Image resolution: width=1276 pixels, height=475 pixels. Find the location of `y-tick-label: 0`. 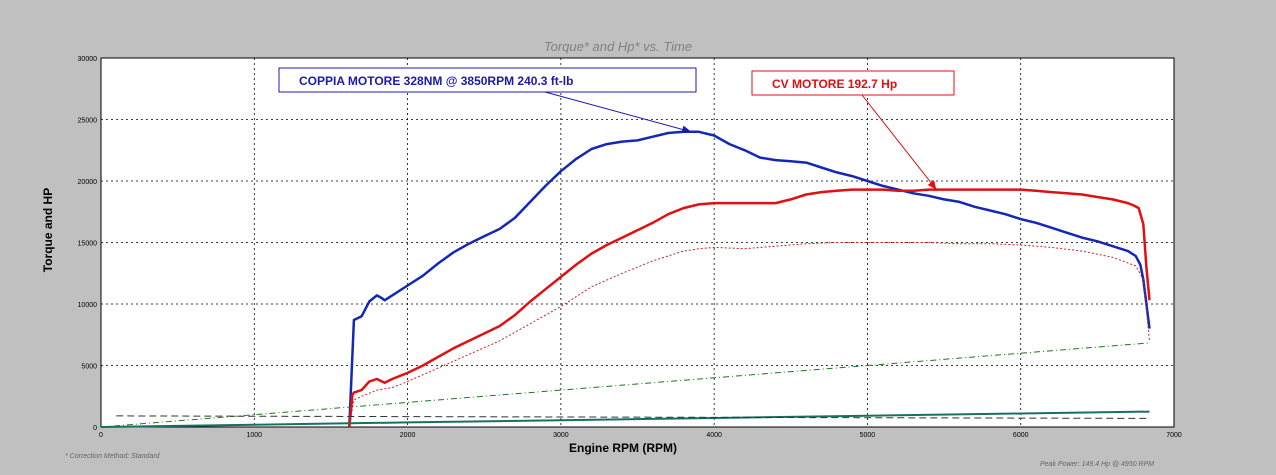

y-tick-label: 0 is located at coordinates (95, 428).